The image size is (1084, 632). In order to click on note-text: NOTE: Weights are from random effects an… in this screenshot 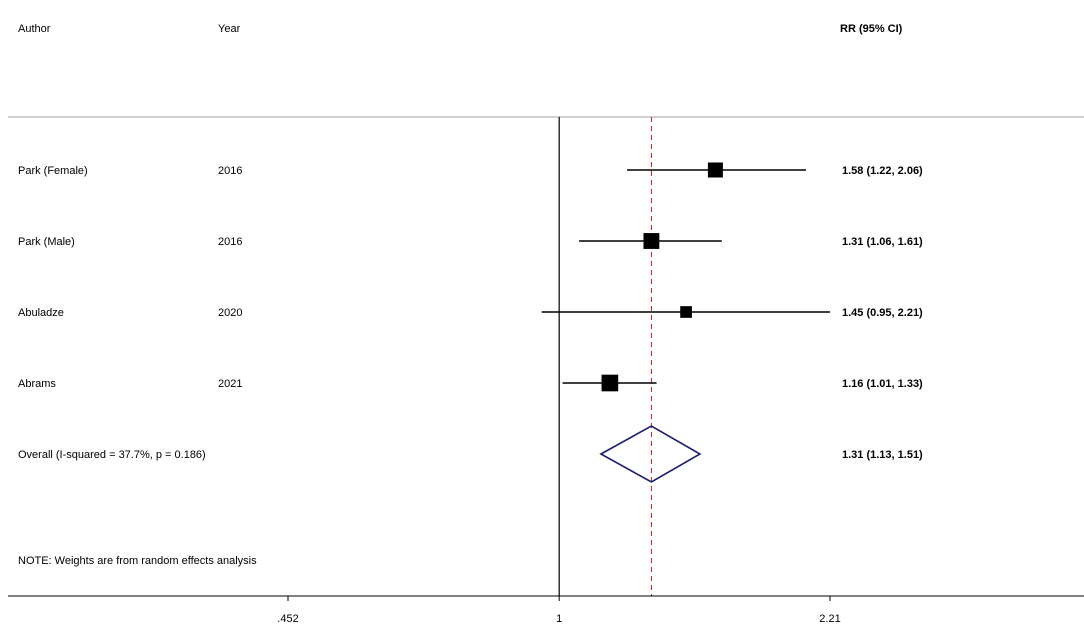, I will do `click(137, 561)`.